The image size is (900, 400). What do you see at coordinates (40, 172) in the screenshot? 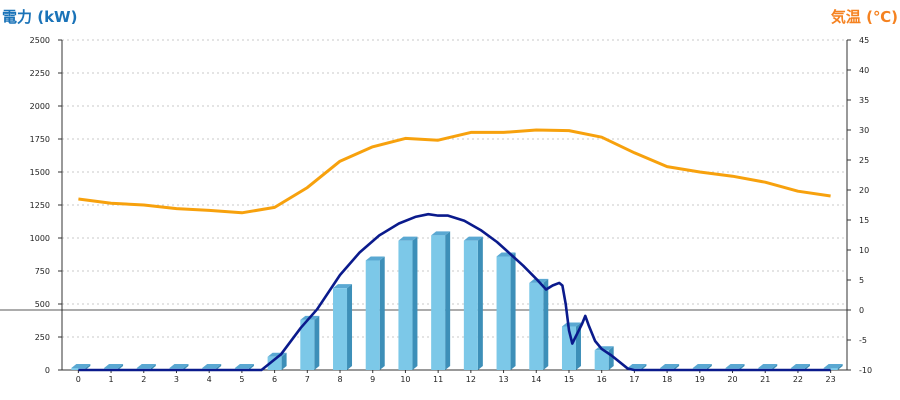
I see `left-tick-label: 1500` at bounding box center [40, 172].